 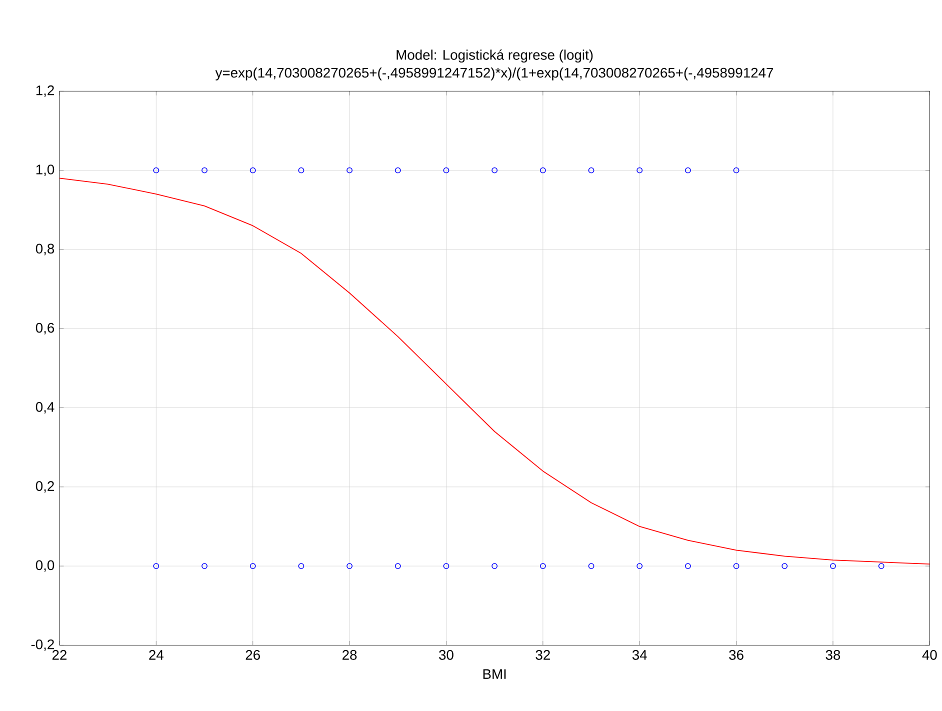 I want to click on y-tick-label: 0,8, so click(x=45, y=250).